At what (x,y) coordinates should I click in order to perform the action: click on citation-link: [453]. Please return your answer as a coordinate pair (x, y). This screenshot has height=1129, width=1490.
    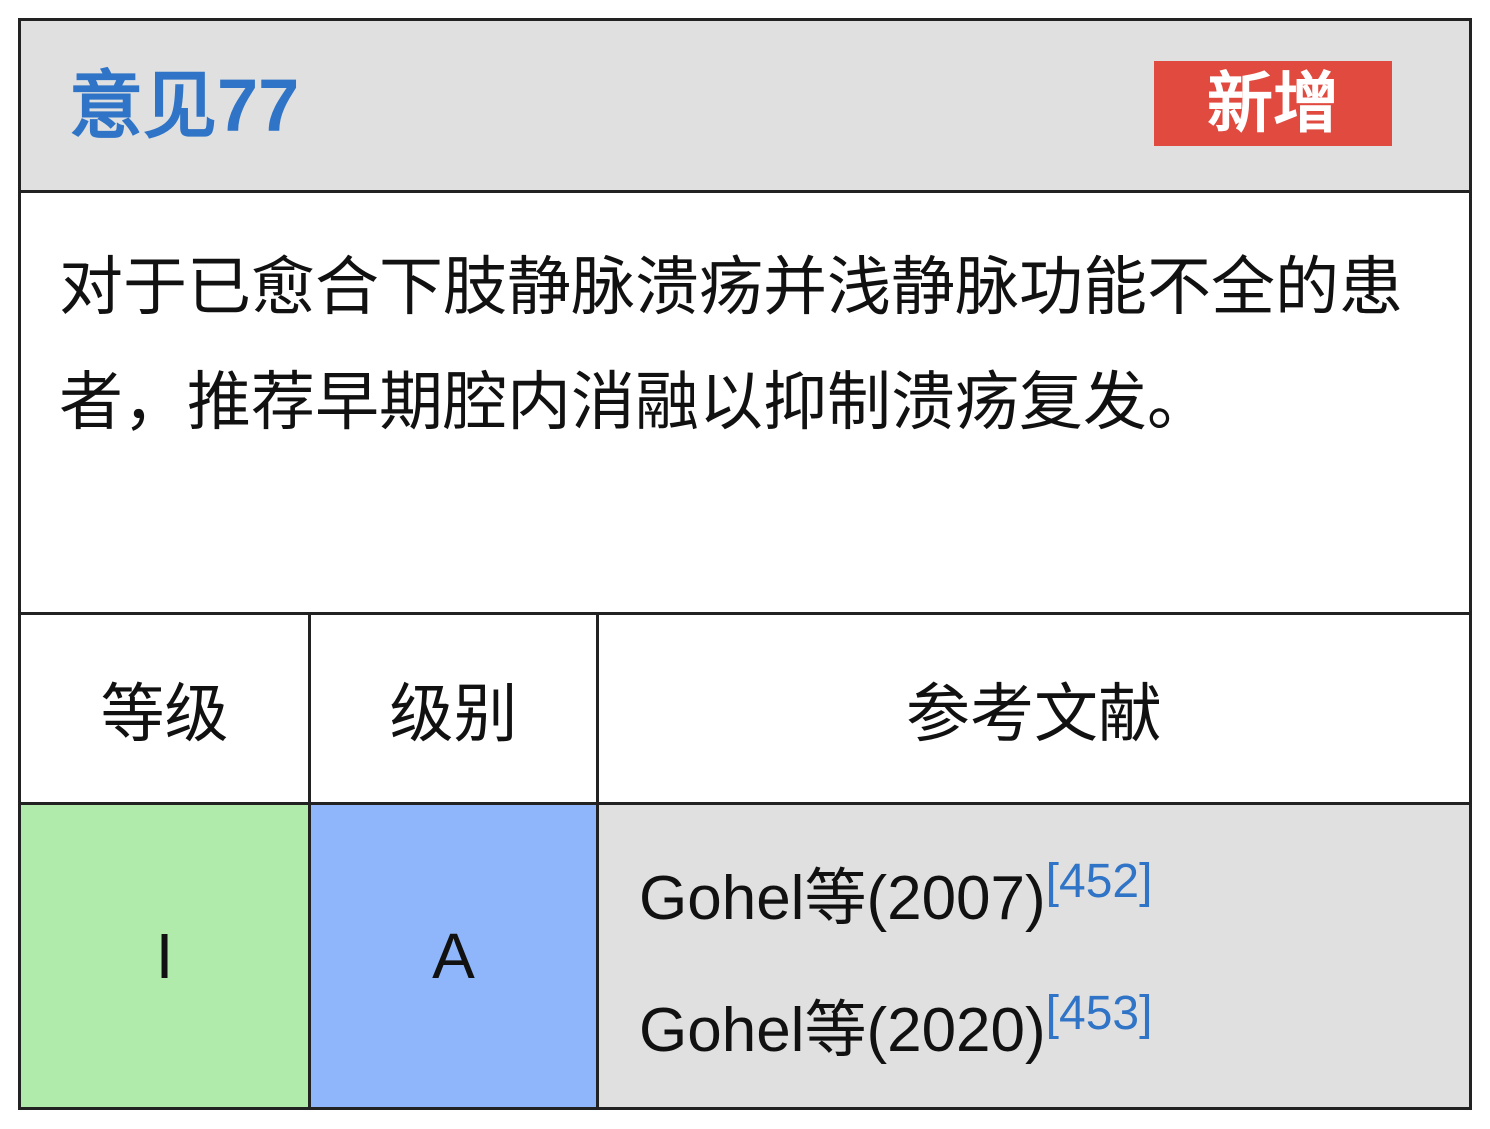
    Looking at the image, I should click on (1099, 1013).